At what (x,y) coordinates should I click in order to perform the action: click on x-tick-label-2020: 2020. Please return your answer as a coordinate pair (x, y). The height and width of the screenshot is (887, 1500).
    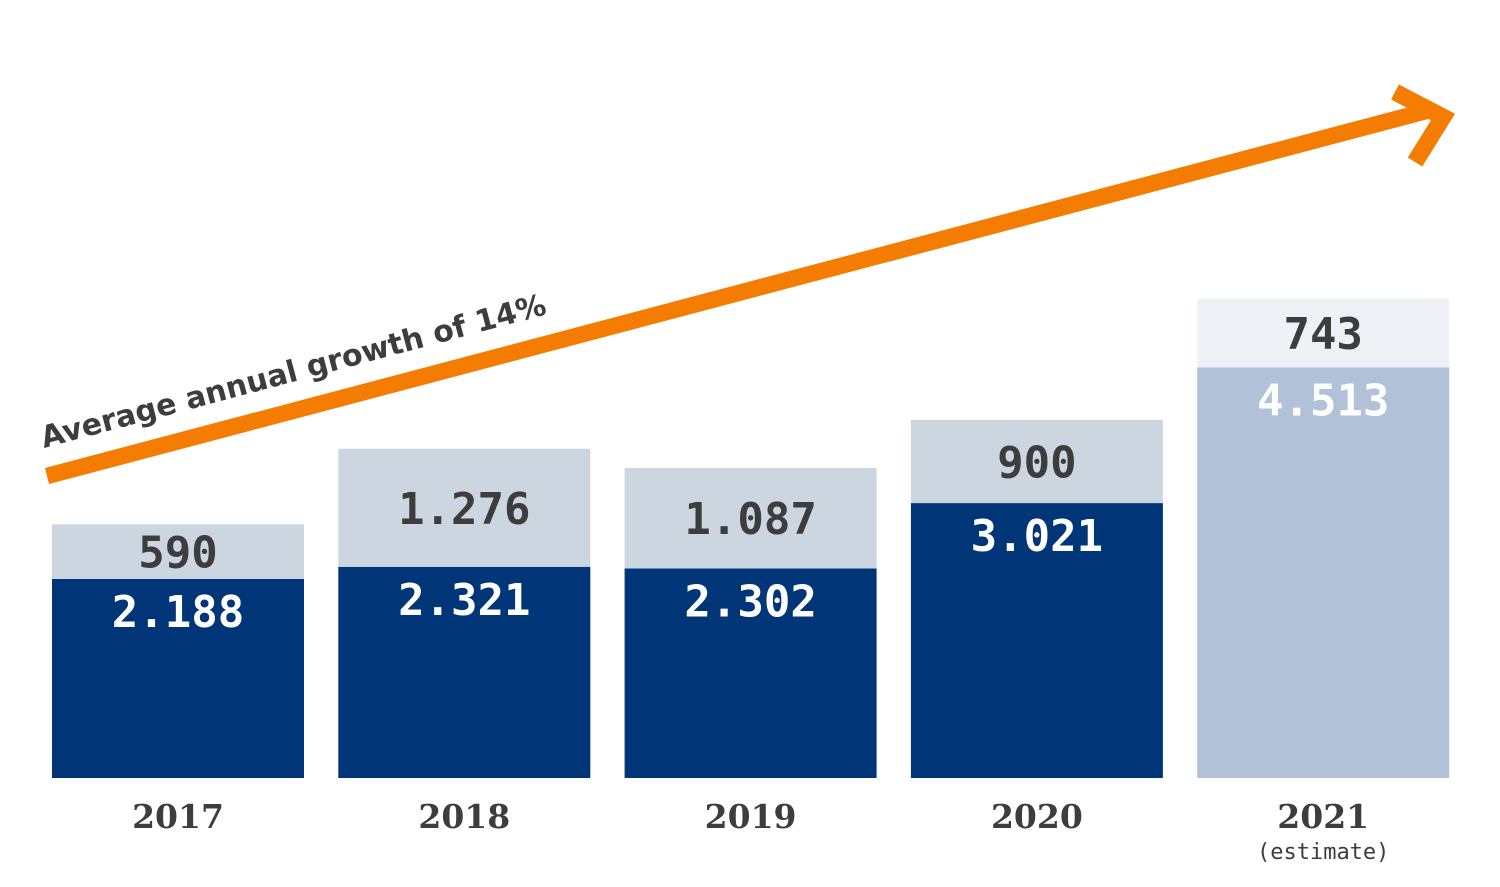
    Looking at the image, I should click on (1037, 816).